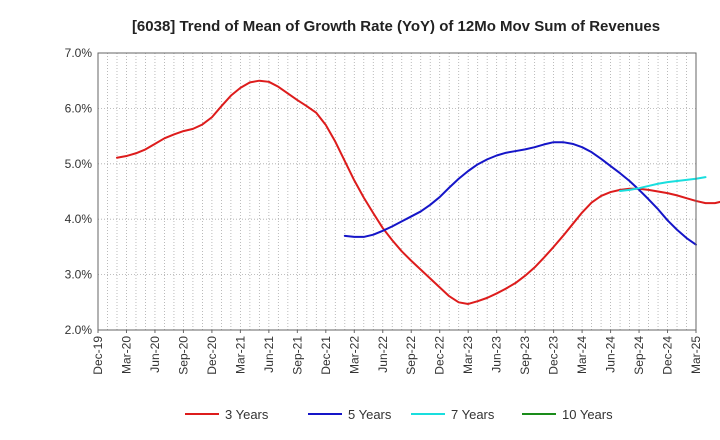 This screenshot has height=440, width=720. Describe the element at coordinates (639, 355) in the screenshot. I see `x-tick-label: Sep-24` at that location.